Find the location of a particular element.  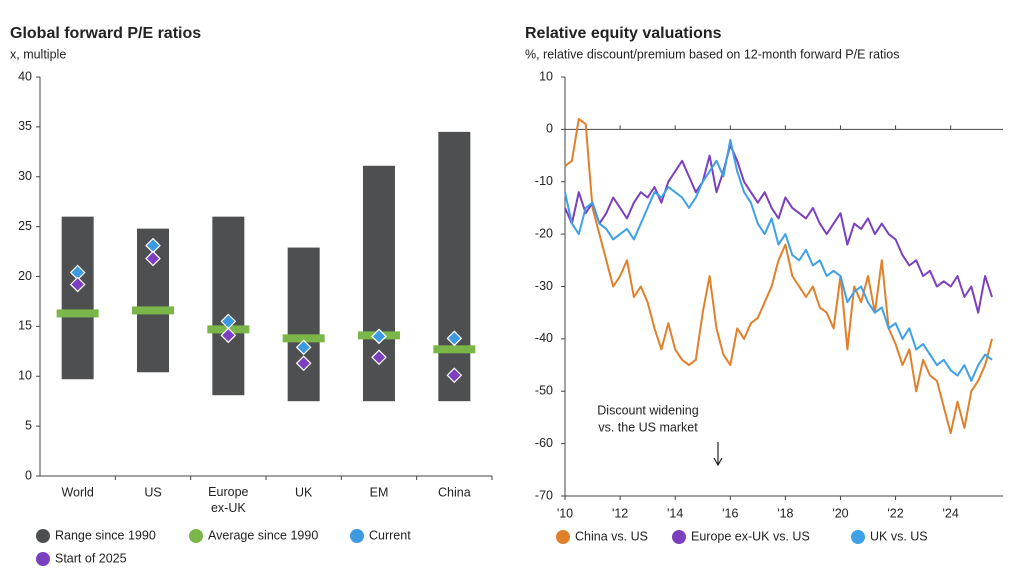

y-tick-label: 25 is located at coordinates (25, 226).